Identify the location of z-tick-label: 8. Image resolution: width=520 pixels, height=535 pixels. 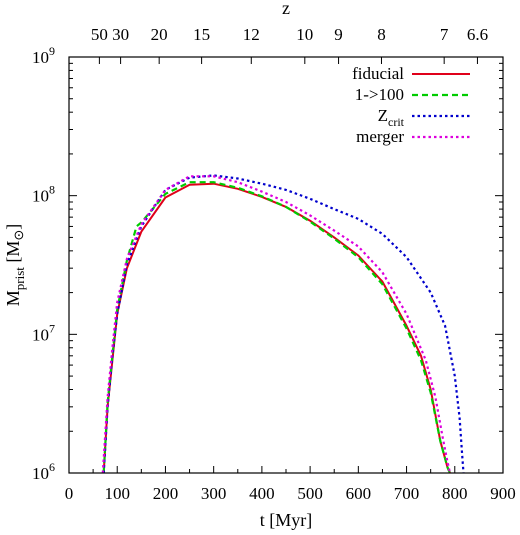
(381, 34).